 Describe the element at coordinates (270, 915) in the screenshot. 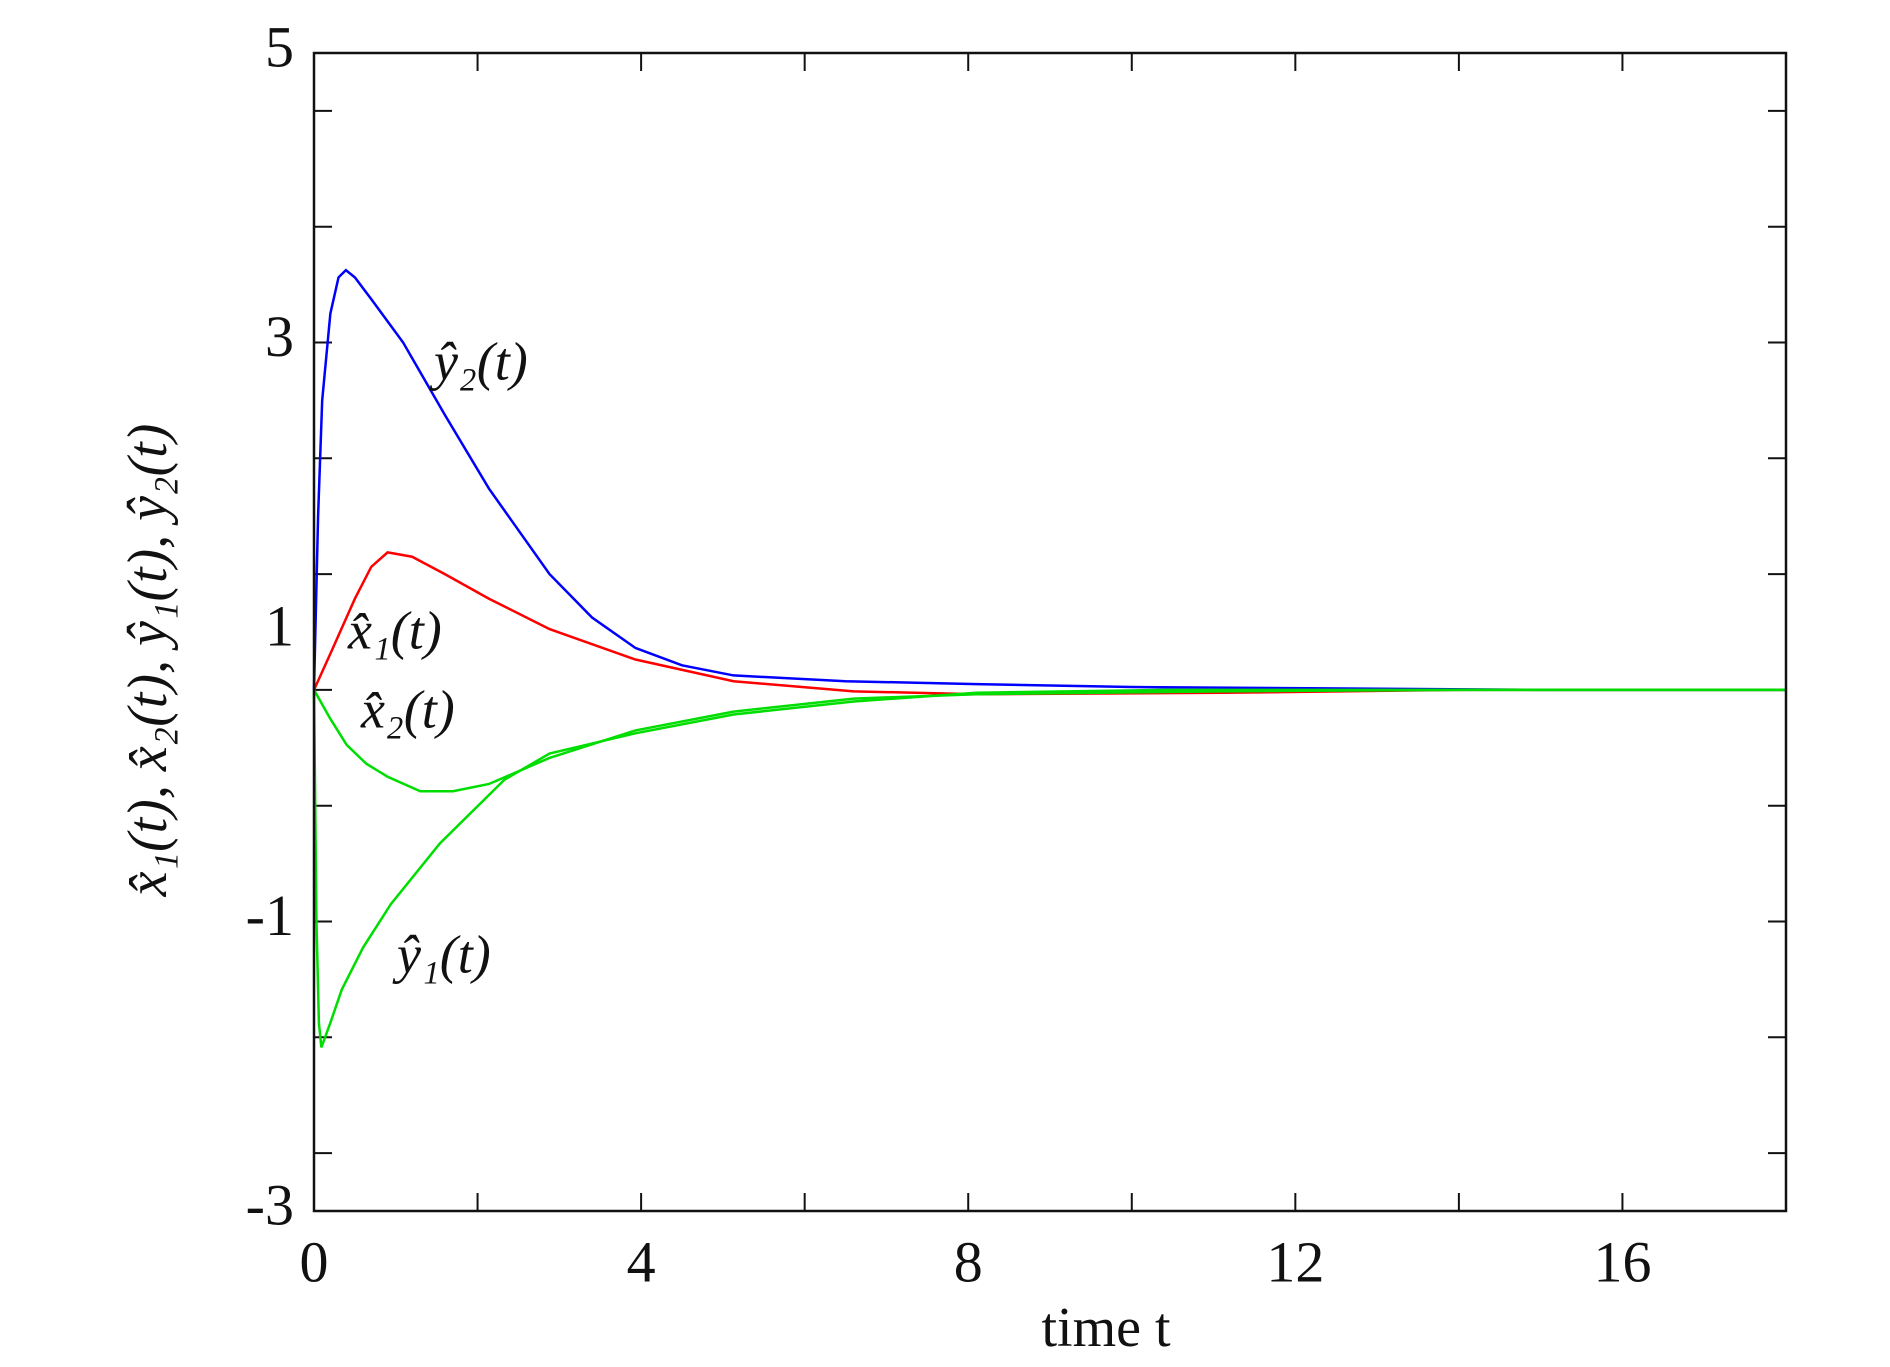

I see `y-tick-label: -1` at that location.